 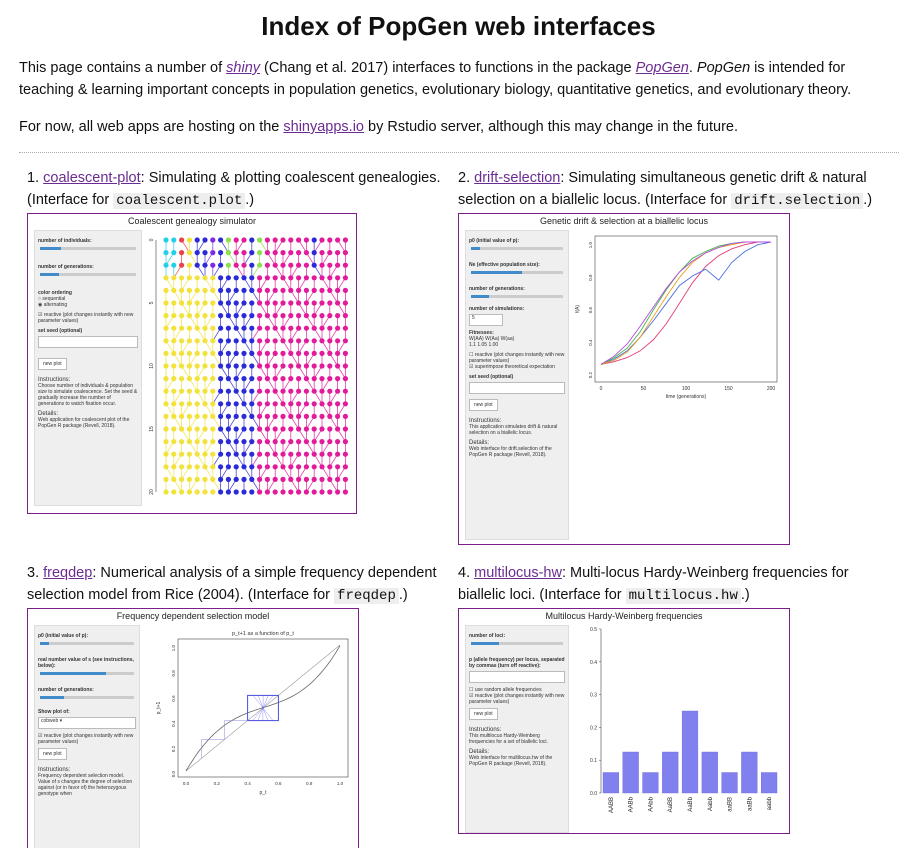 What do you see at coordinates (517, 677) in the screenshot?
I see `allele-freq-input` at bounding box center [517, 677].